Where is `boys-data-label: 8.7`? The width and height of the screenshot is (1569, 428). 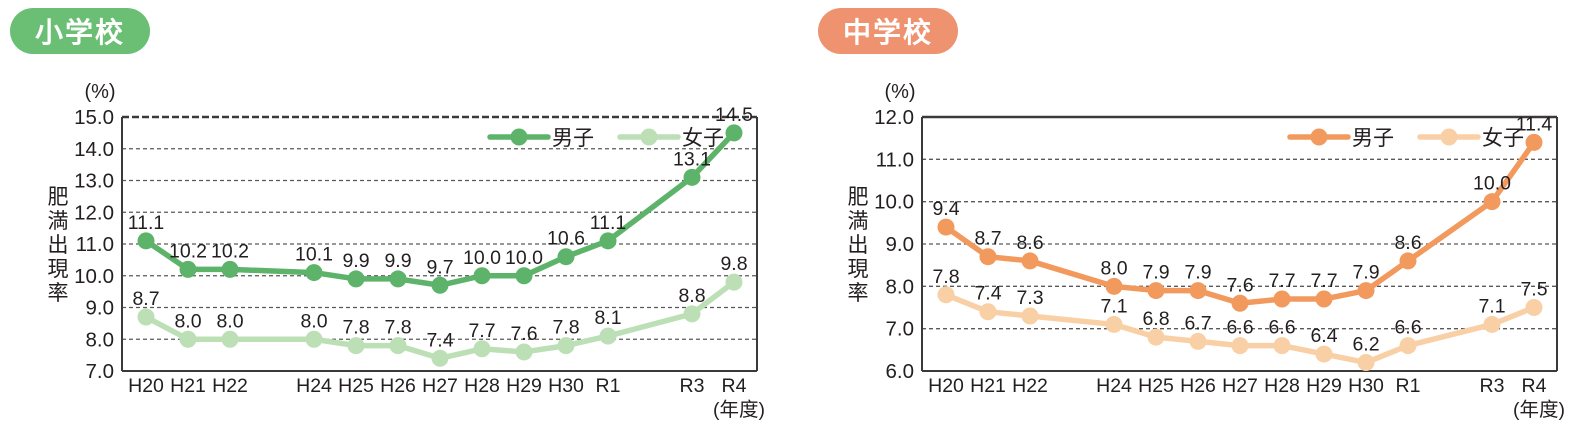 boys-data-label: 8.7 is located at coordinates (987, 239).